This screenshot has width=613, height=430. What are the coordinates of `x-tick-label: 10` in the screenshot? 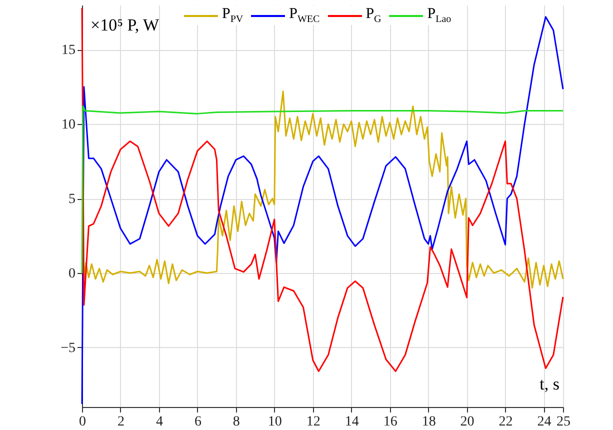 It's located at (275, 422).